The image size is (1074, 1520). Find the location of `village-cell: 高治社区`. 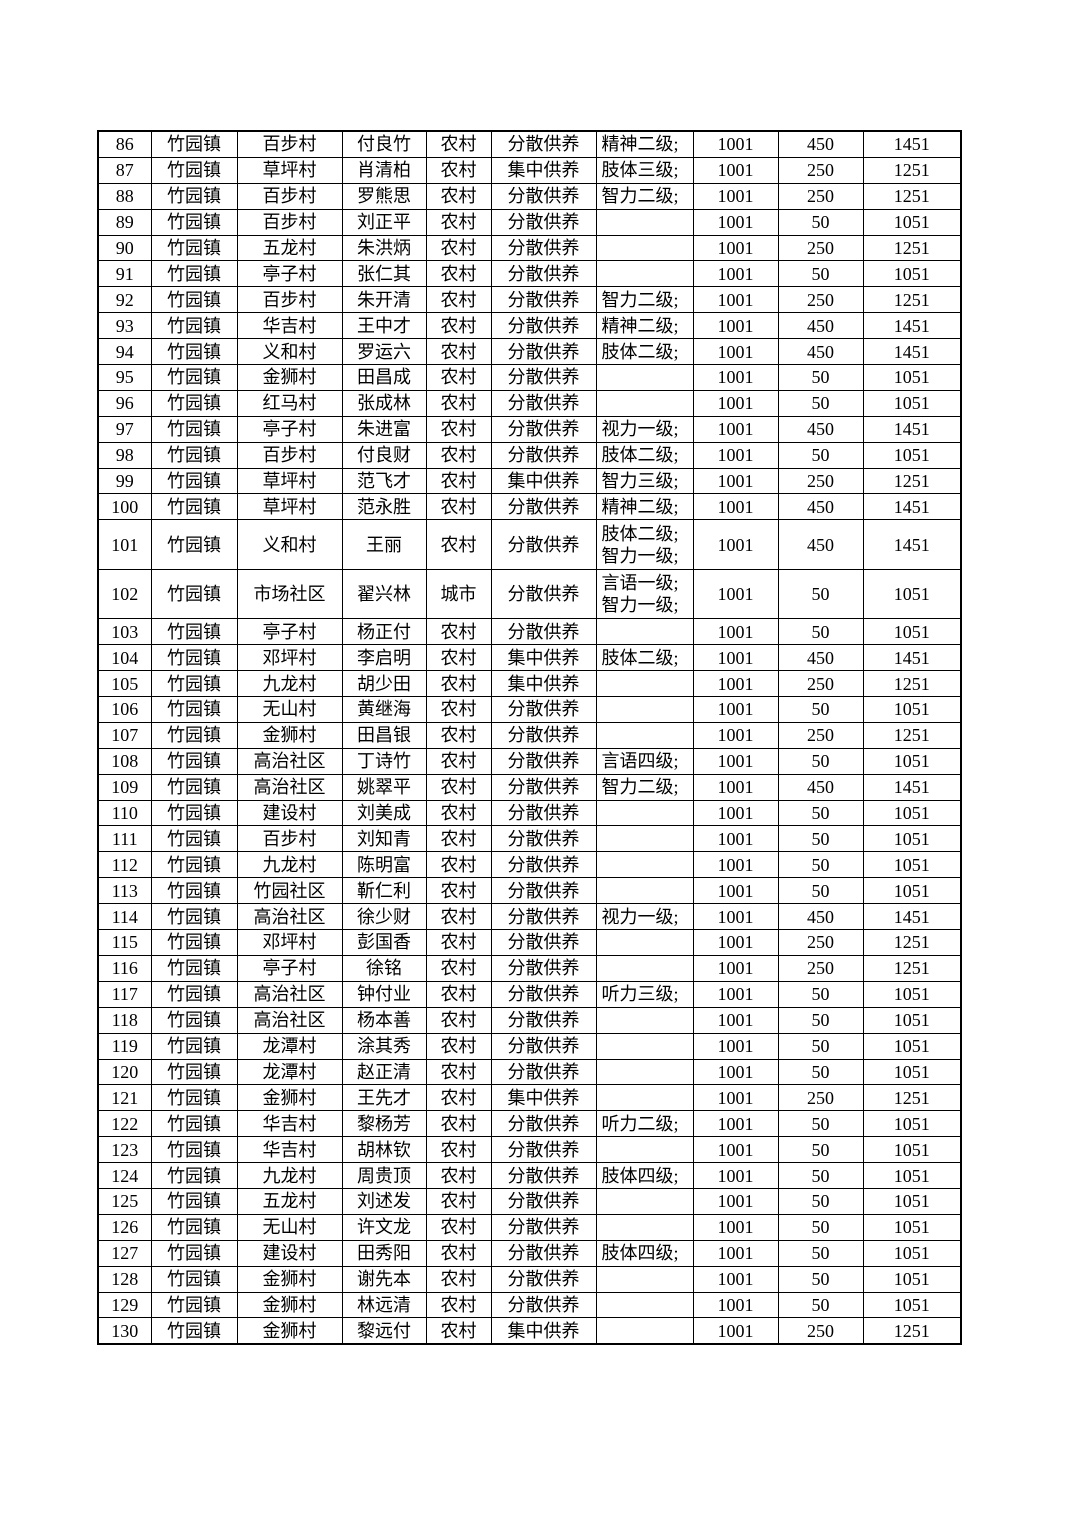

village-cell: 高治社区 is located at coordinates (289, 917).